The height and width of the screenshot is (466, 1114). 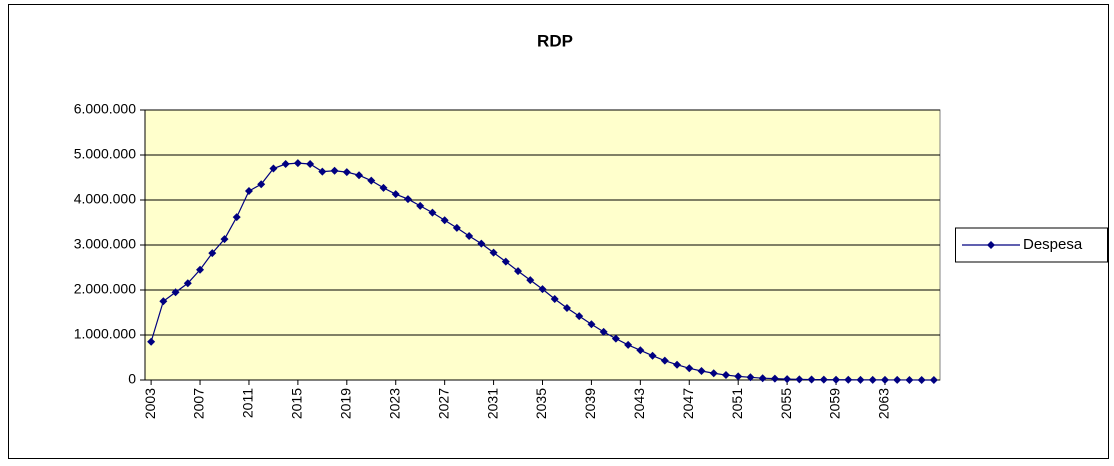 What do you see at coordinates (443, 403) in the screenshot?
I see `x-tick-label: 2027` at bounding box center [443, 403].